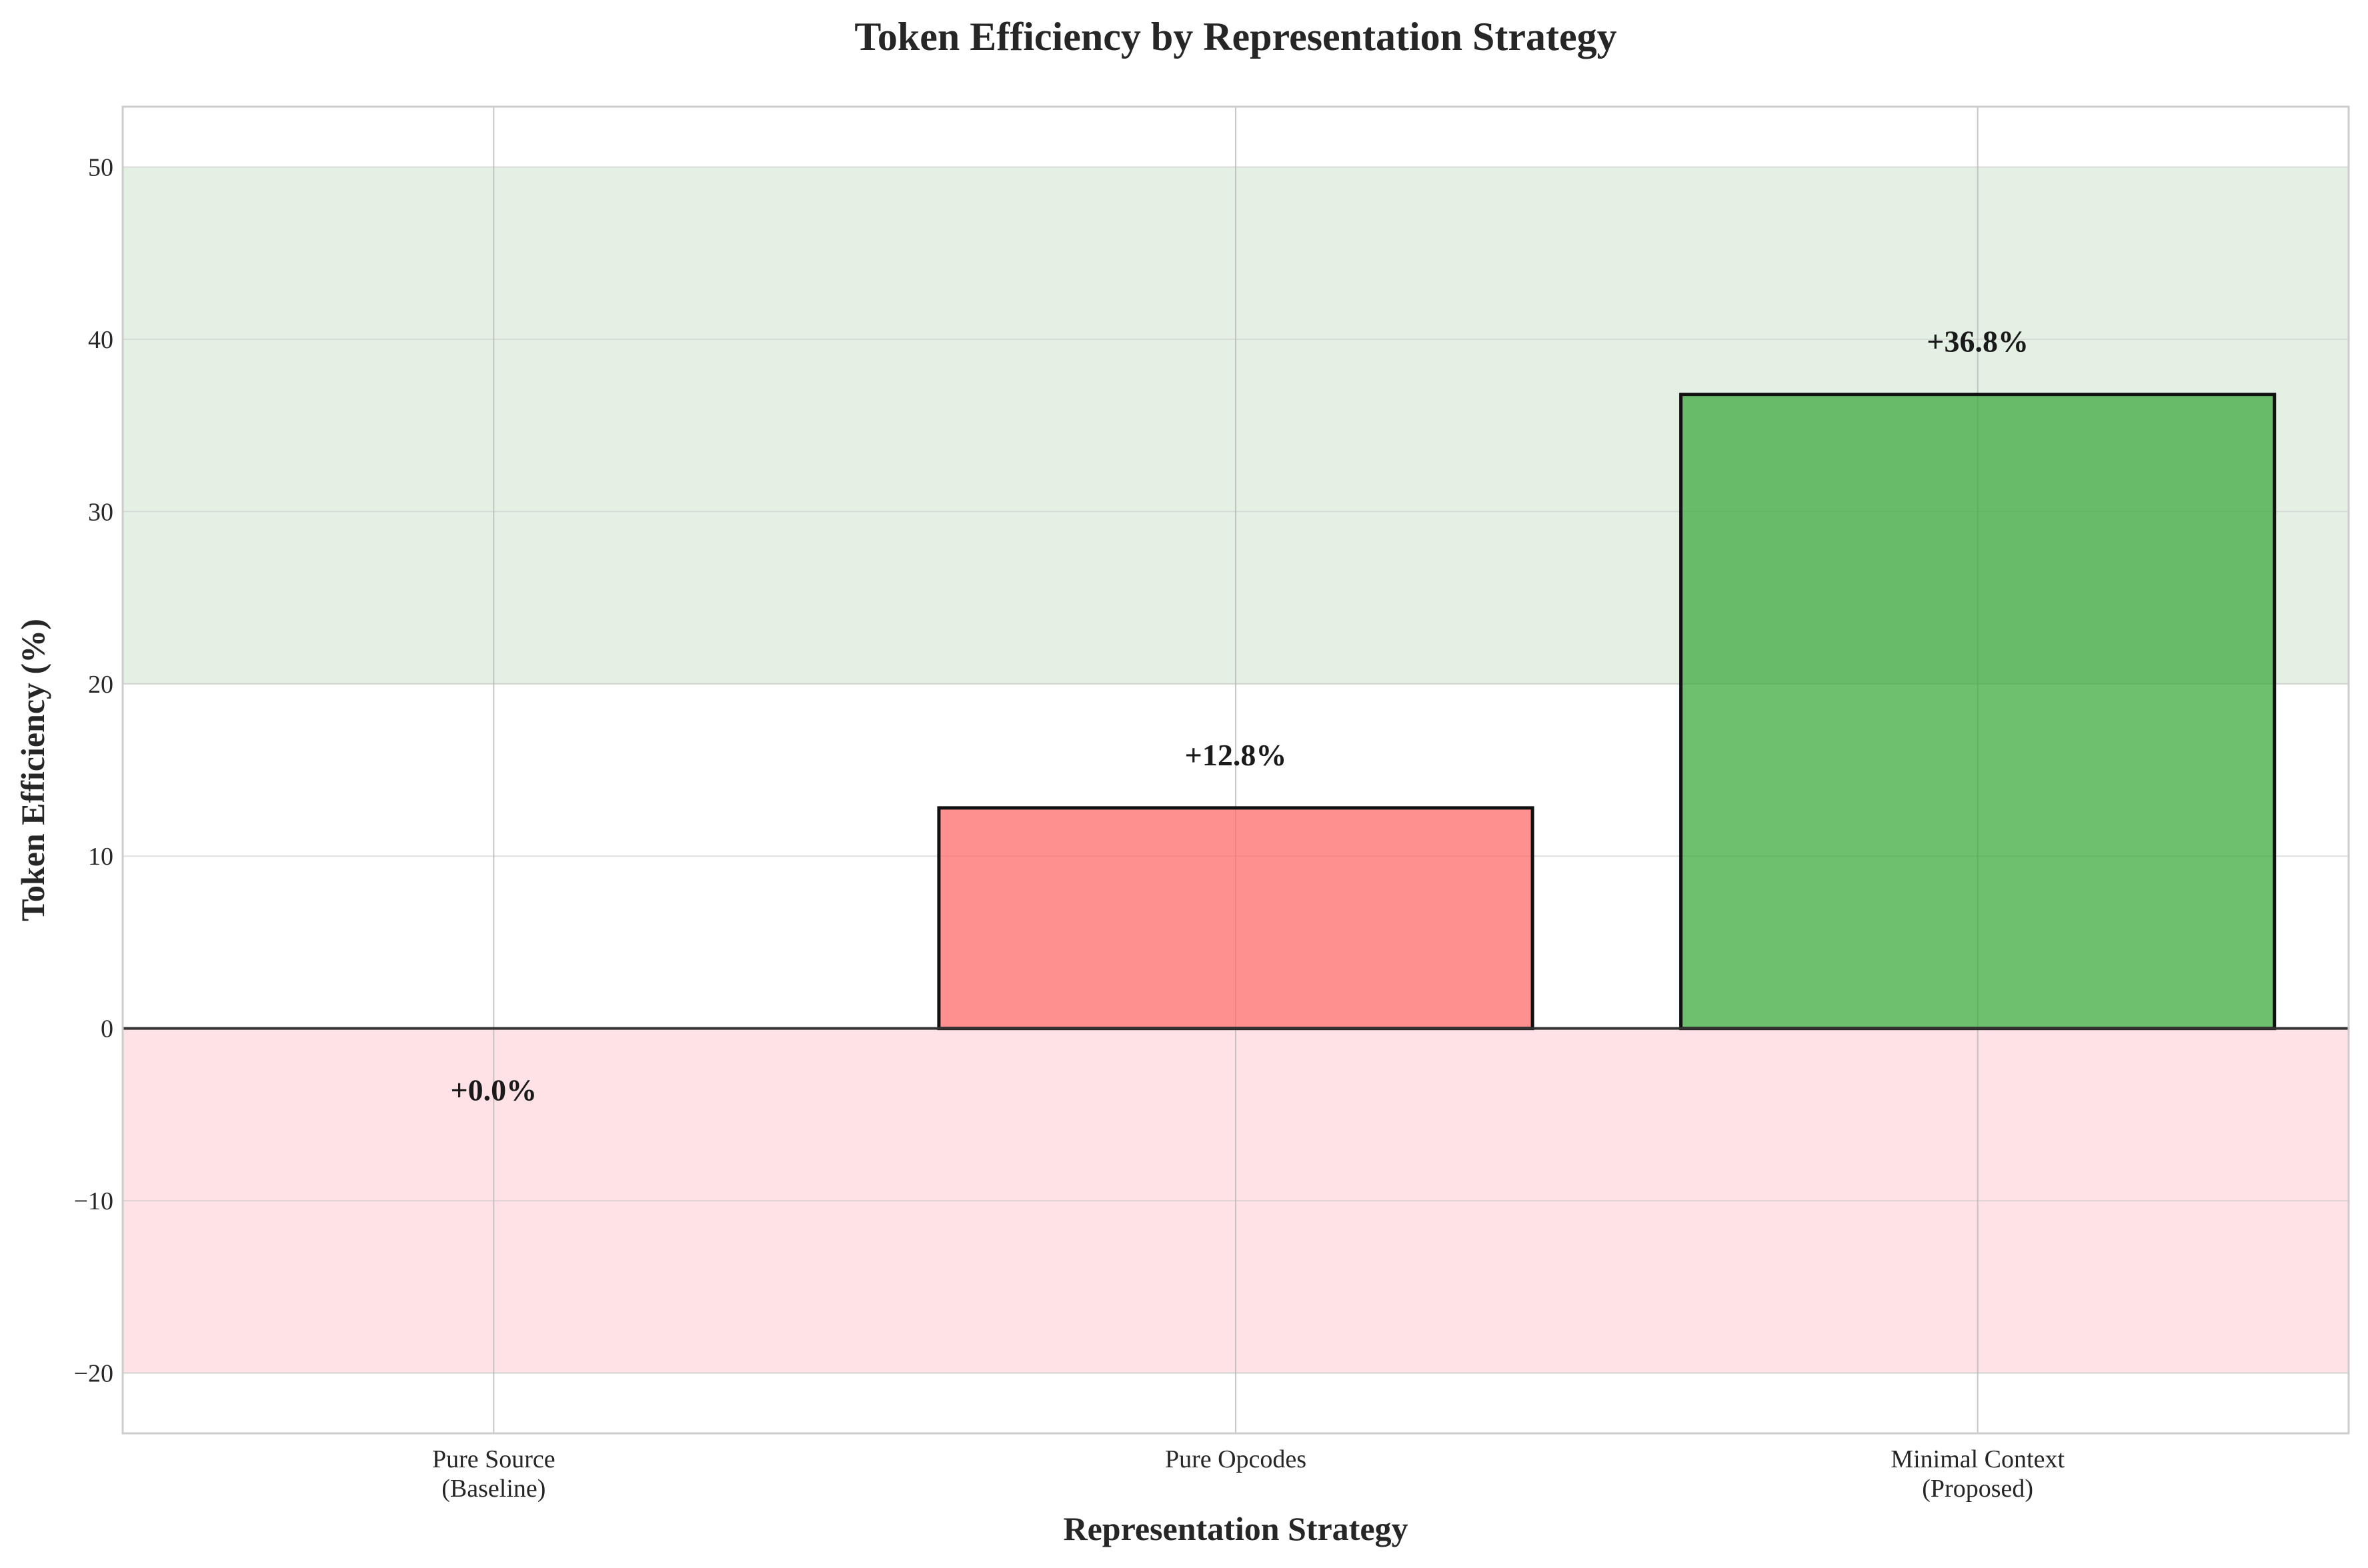 This screenshot has height=1568, width=2368. What do you see at coordinates (1236, 755) in the screenshot?
I see `bar-value-label-1: +12.8%` at bounding box center [1236, 755].